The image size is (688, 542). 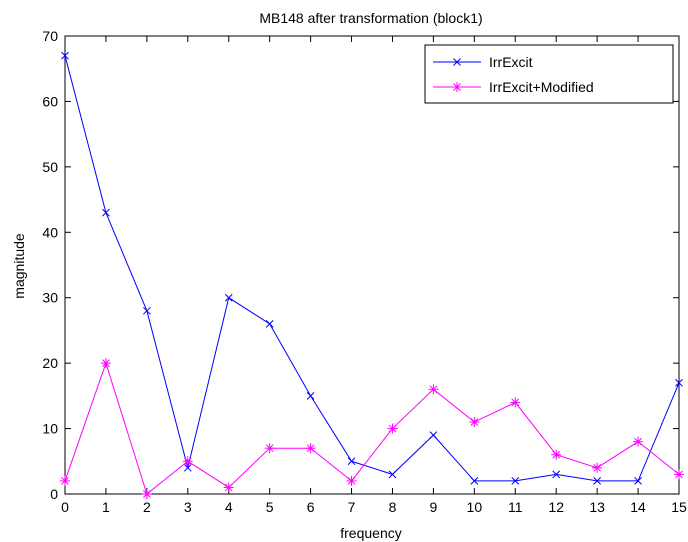 What do you see at coordinates (147, 507) in the screenshot?
I see `x-tick-label: 2` at bounding box center [147, 507].